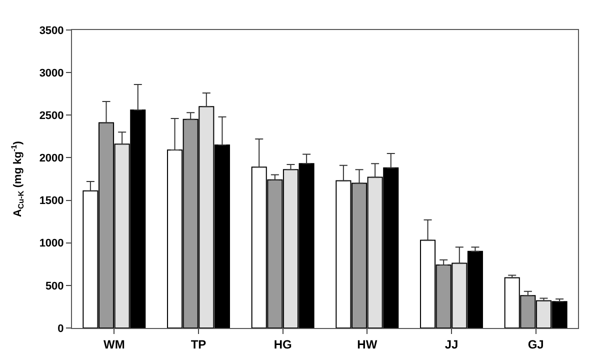  Describe the element at coordinates (198, 344) in the screenshot. I see `x-tick-label: TP` at that location.